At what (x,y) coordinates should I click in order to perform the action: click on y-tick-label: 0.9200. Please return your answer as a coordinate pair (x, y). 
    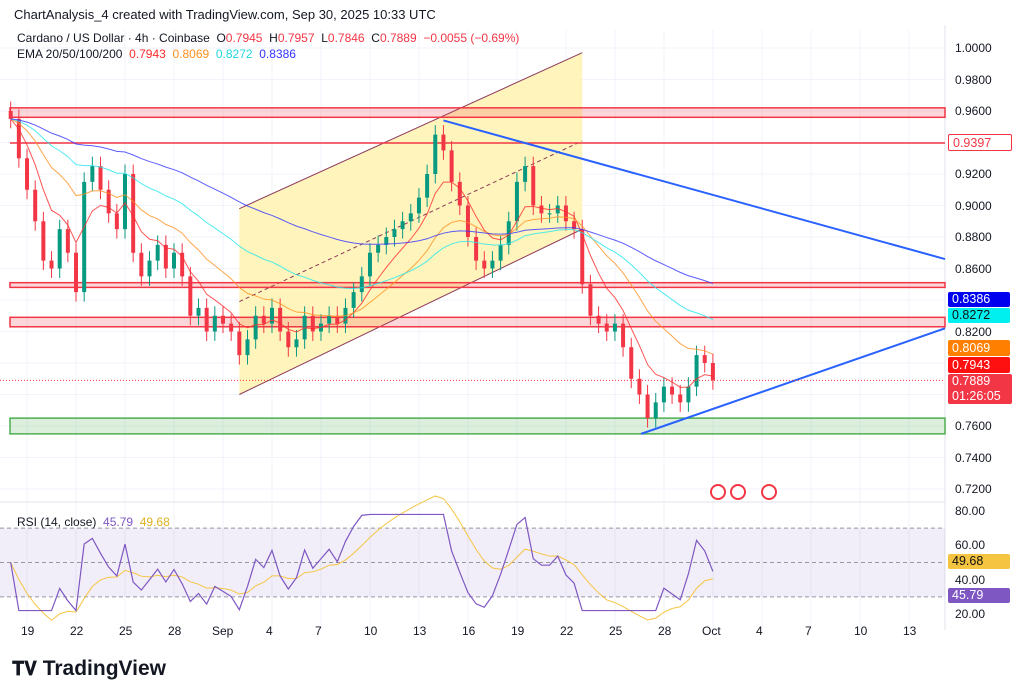
    Looking at the image, I should click on (973, 174).